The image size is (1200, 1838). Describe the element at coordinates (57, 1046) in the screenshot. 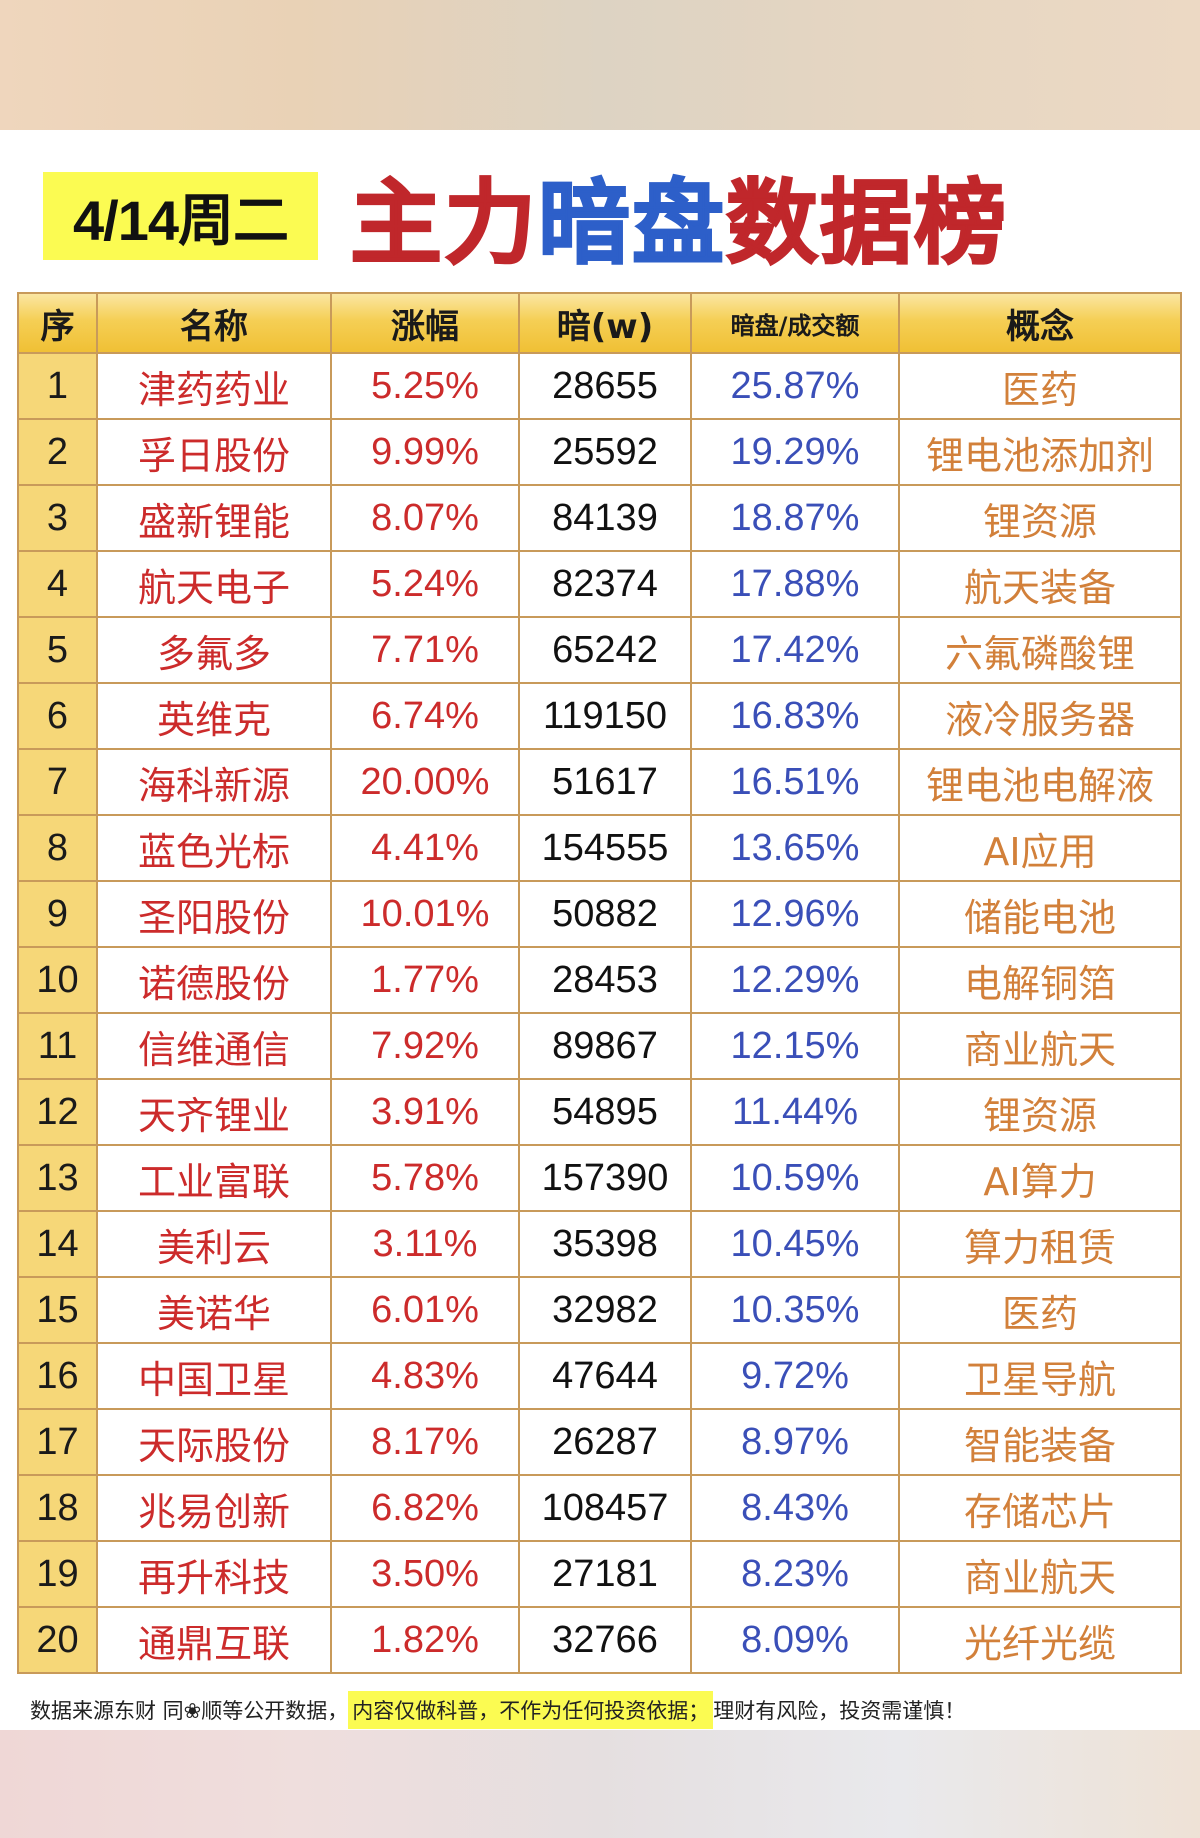

I see `cell-rank: 11` at that location.